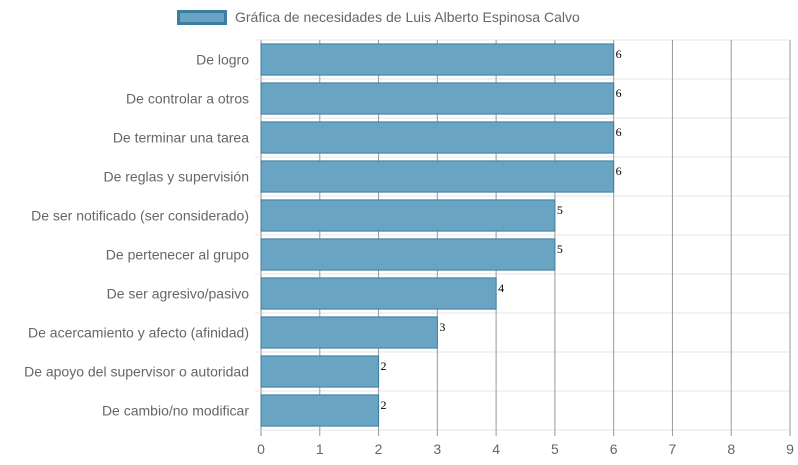  Describe the element at coordinates (202, 17) in the screenshot. I see `legend-swatch` at that location.